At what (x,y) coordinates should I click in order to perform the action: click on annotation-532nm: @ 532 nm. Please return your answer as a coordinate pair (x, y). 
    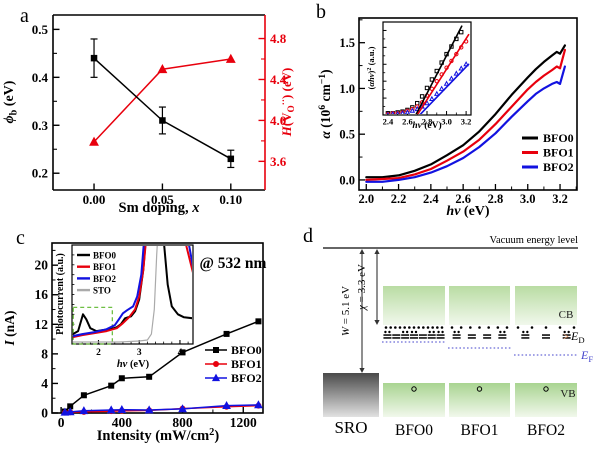
    Looking at the image, I should click on (233, 263).